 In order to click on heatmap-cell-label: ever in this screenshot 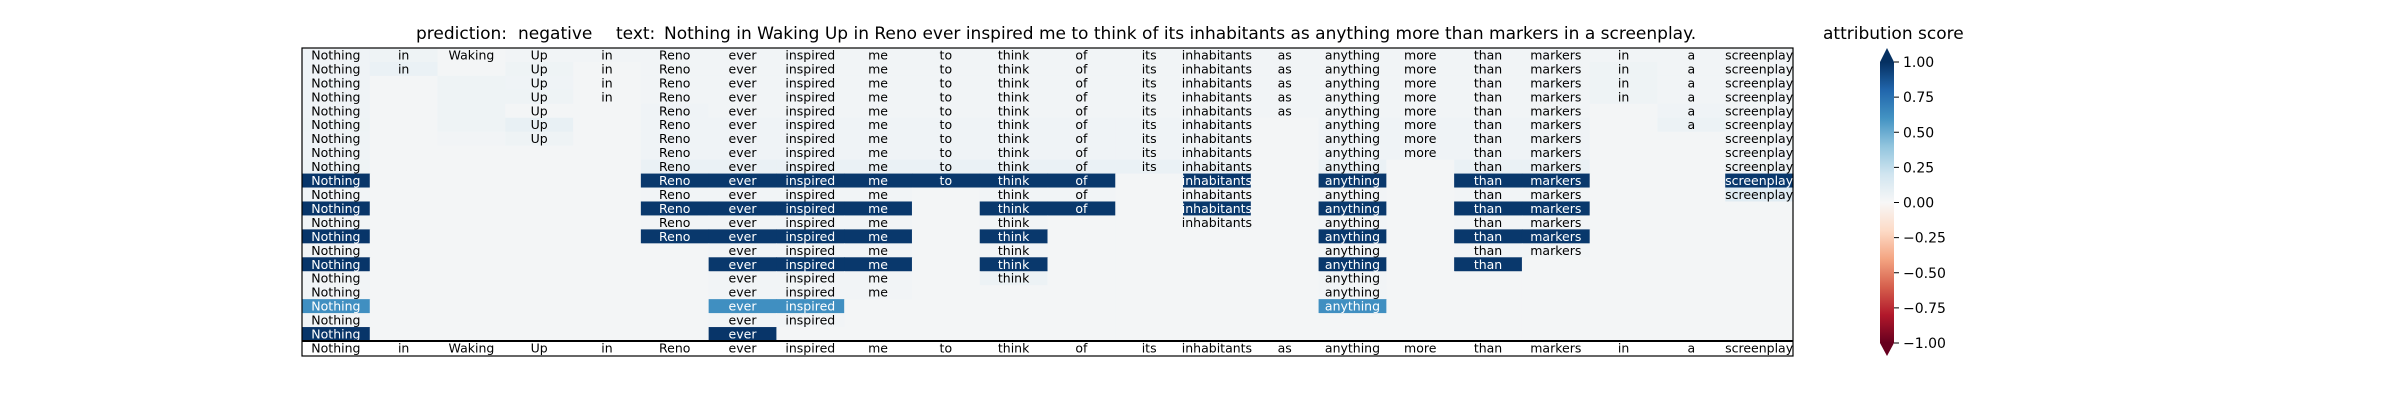, I will do `click(743, 208)`.